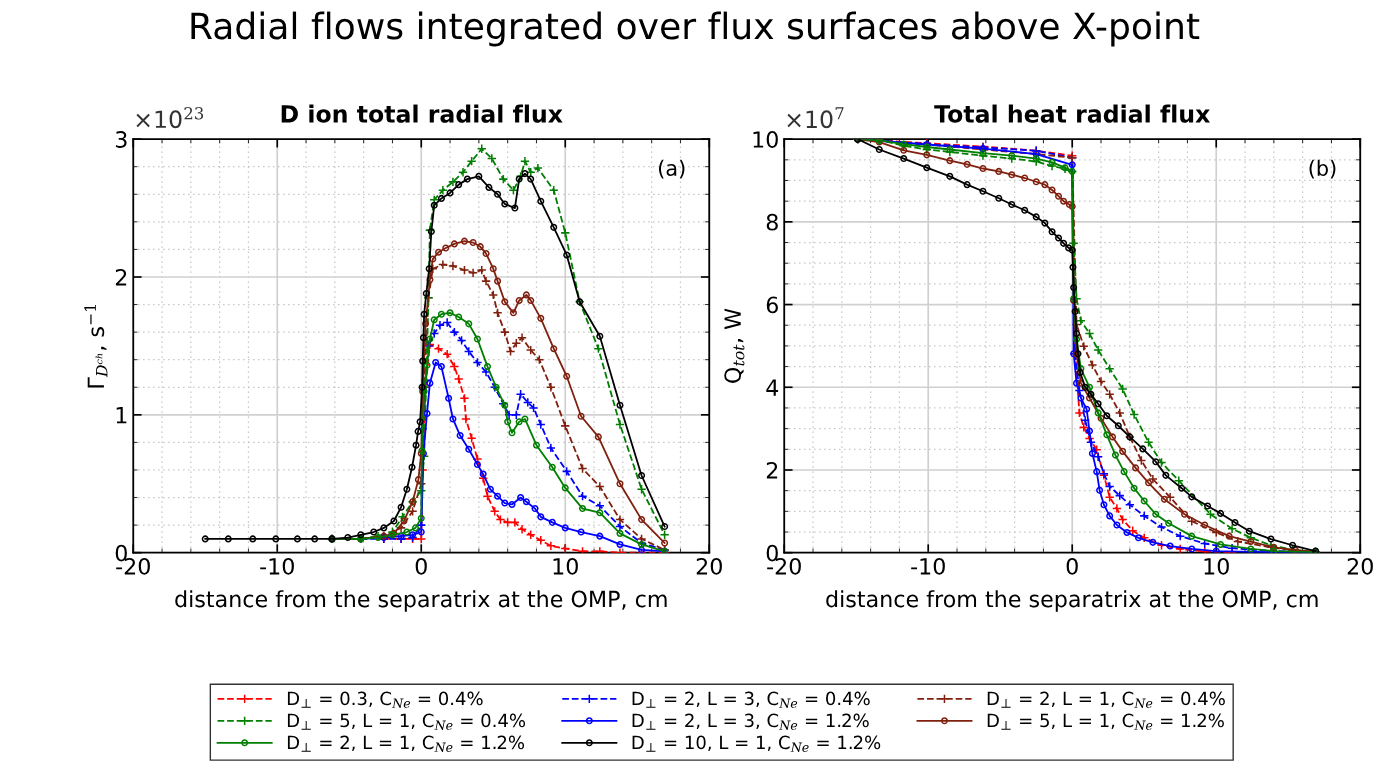 The width and height of the screenshot is (1388, 773). Describe the element at coordinates (815, 118) in the screenshot. I see `text: ×10$^{7}$` at that location.